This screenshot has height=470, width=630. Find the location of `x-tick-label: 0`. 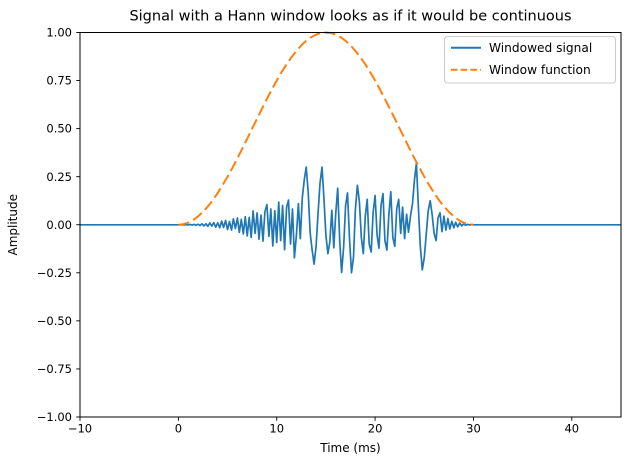

x-tick-label: 0 is located at coordinates (178, 429).